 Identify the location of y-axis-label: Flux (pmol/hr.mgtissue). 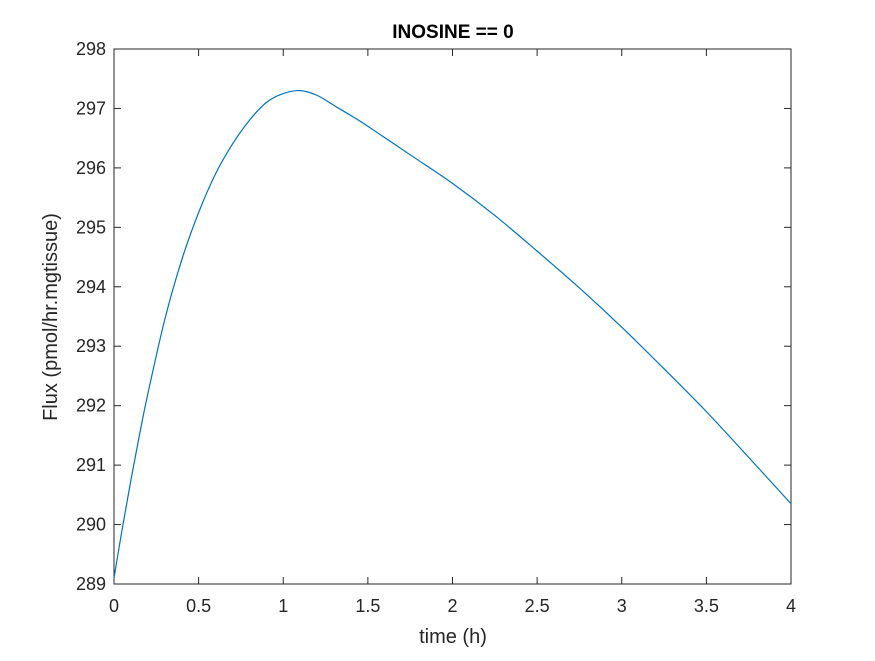
(51, 317).